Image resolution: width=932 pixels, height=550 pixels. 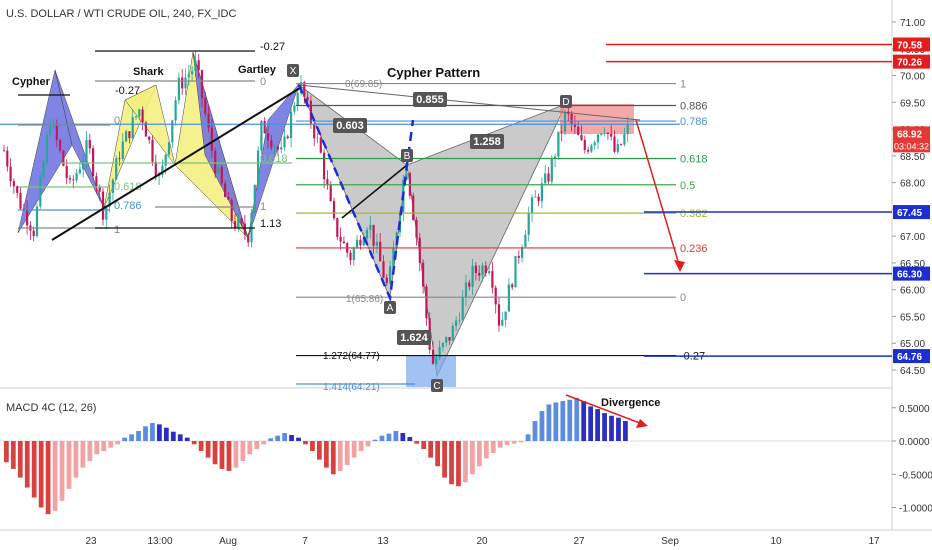 I want to click on left-fib-label: 1.13, so click(x=270, y=224).